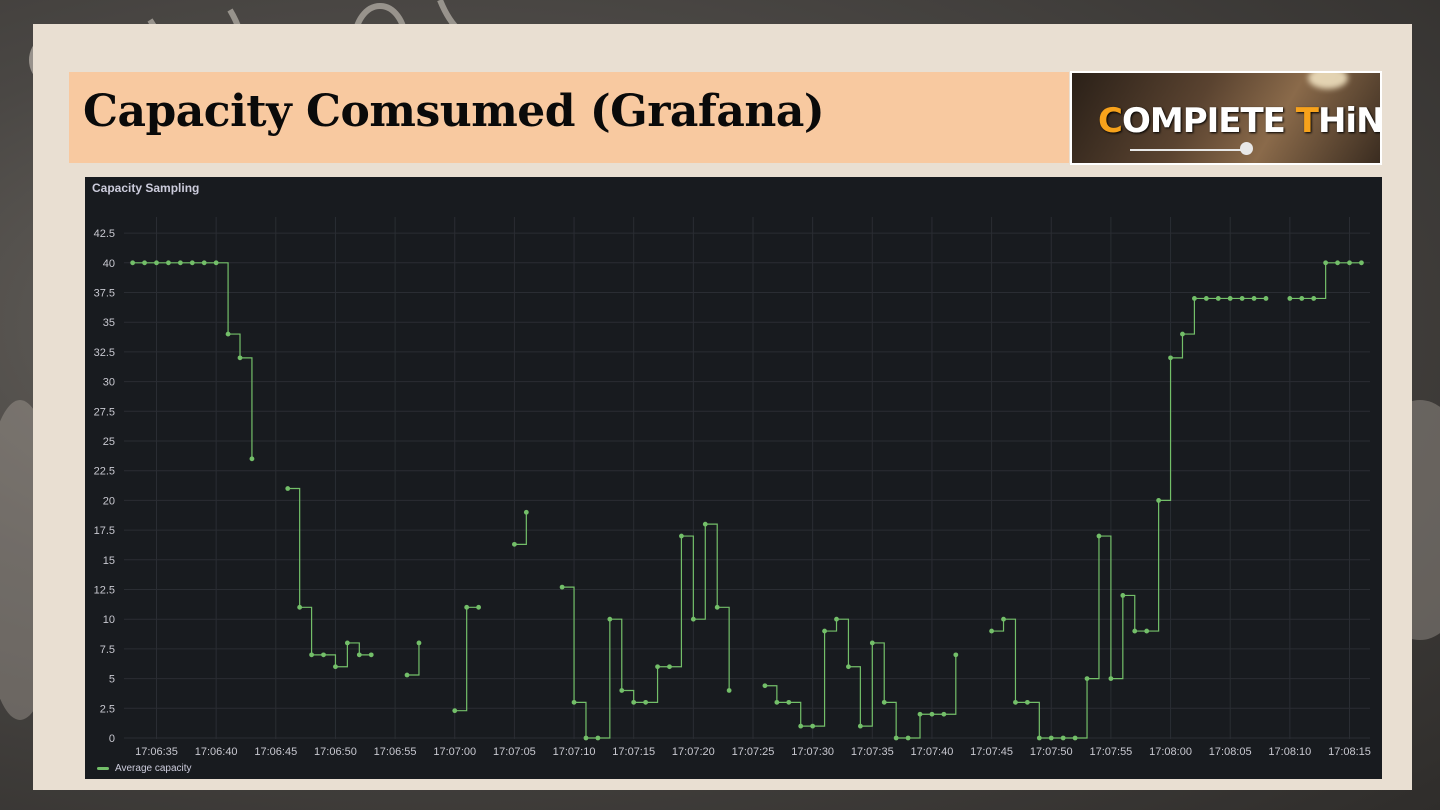  What do you see at coordinates (112, 680) in the screenshot?
I see `y-tick-label: 5` at bounding box center [112, 680].